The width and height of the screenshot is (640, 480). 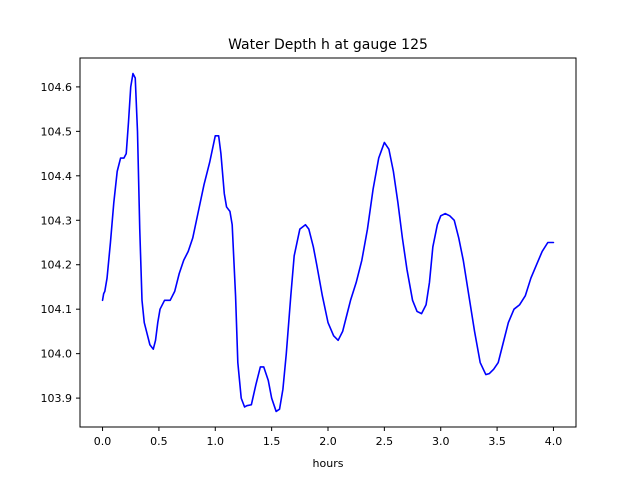 I want to click on y-tick-label: 104.0, so click(x=57, y=354).